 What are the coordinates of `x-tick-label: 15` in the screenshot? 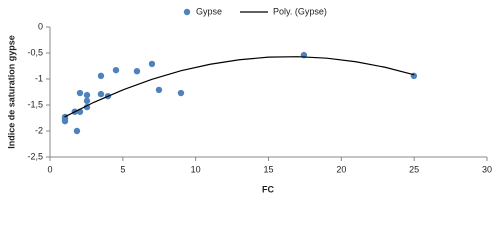 It's located at (268, 169).